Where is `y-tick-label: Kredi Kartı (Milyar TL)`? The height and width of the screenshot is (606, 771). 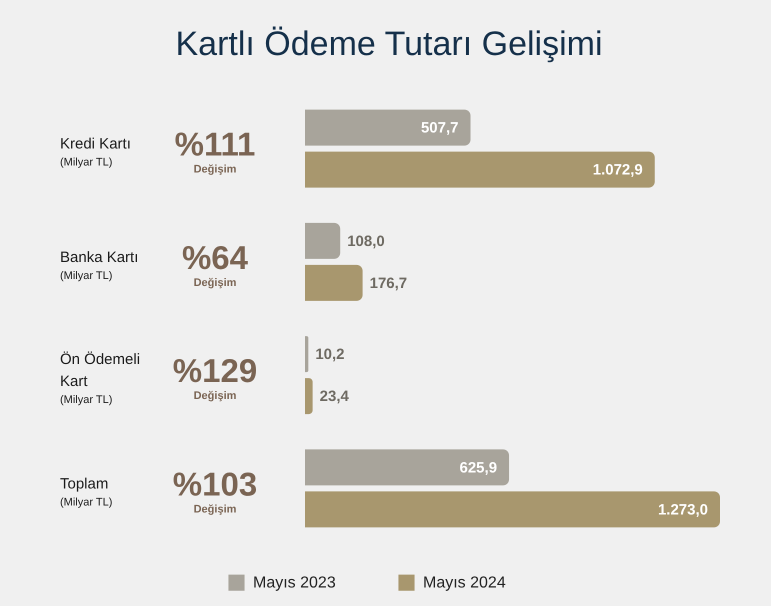
y-tick-label: Kredi Kartı (Milyar TL) is located at coordinates (95, 152).